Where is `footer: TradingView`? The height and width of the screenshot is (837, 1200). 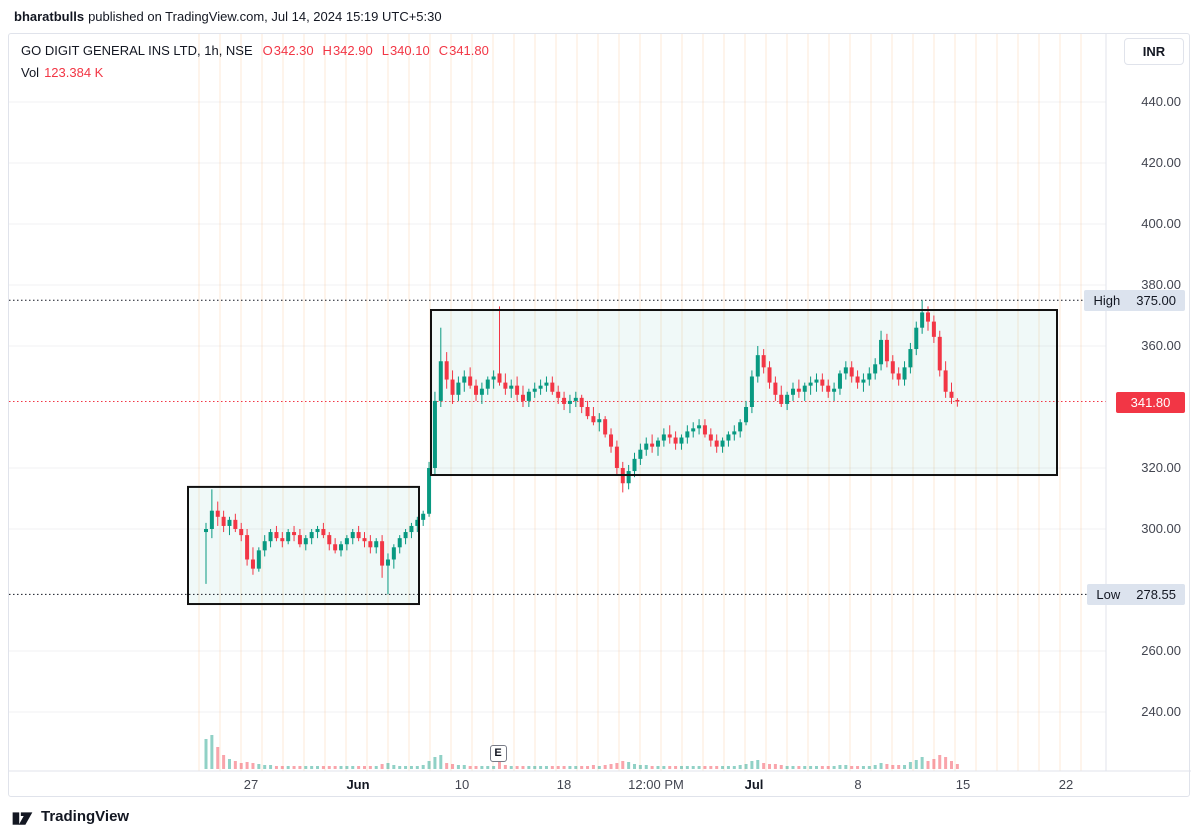
footer: TradingView is located at coordinates (70, 816).